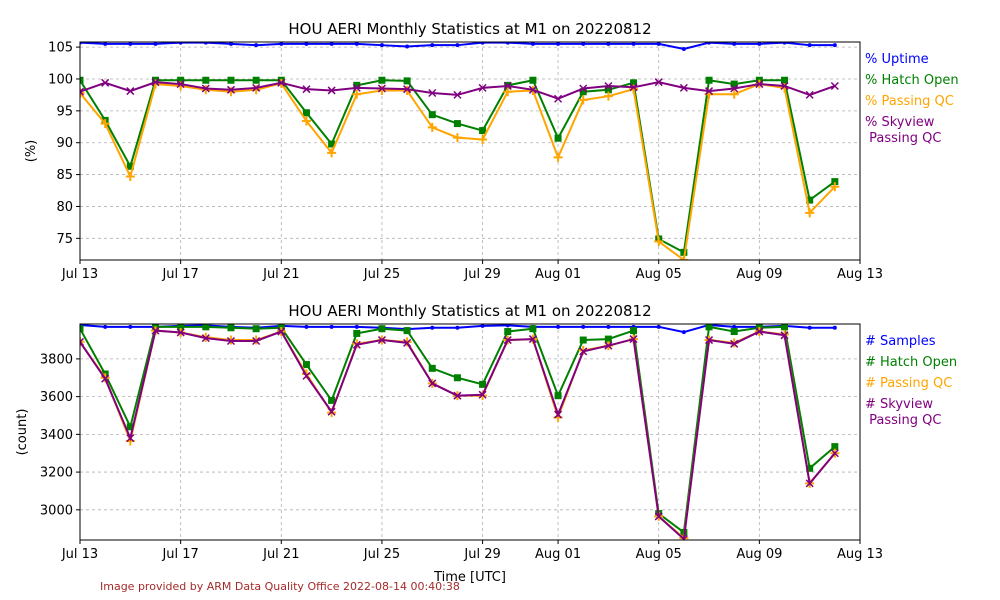 The height and width of the screenshot is (600, 1000). Describe the element at coordinates (558, 274) in the screenshot. I see `x-tick-label: Aug 01` at that location.